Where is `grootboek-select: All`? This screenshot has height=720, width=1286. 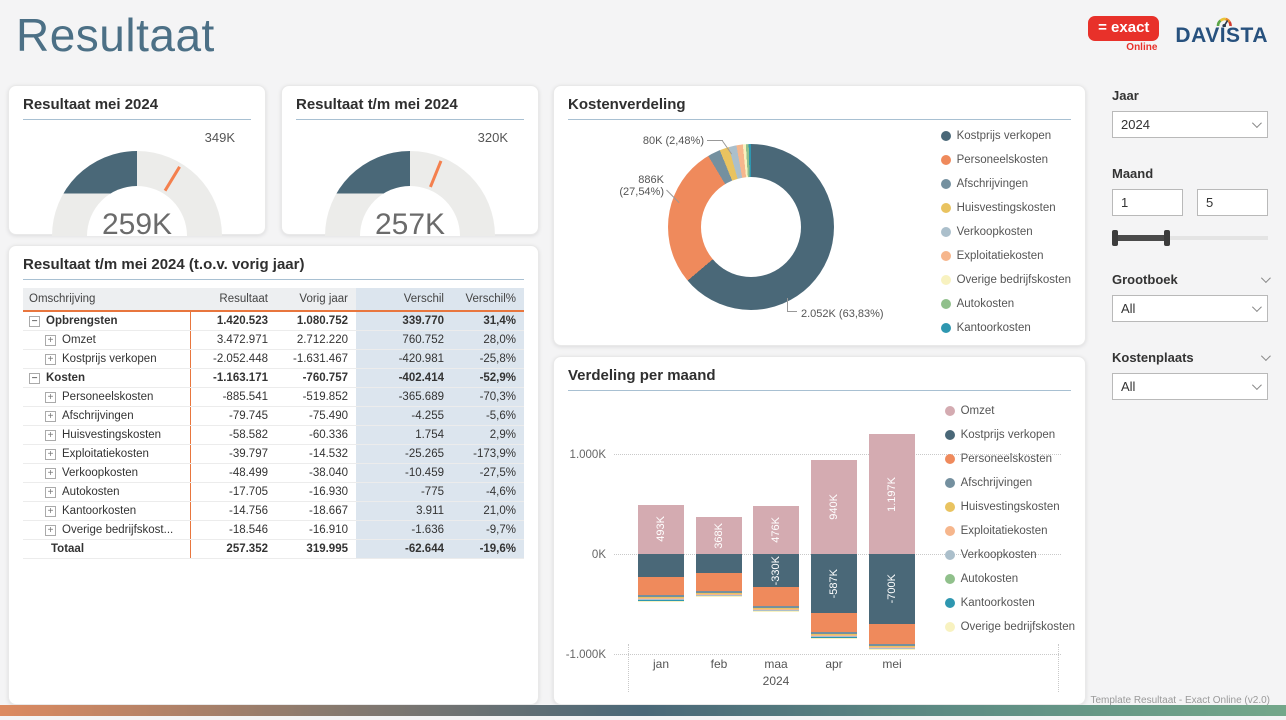 grootboek-select: All is located at coordinates (1190, 308).